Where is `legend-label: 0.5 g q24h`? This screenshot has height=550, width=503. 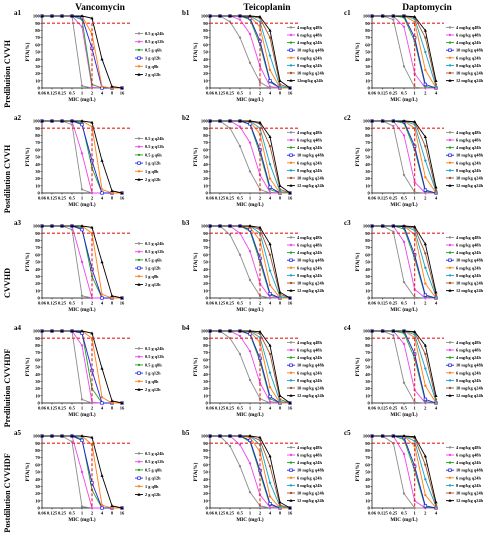 legend-label: 0.5 g q24h is located at coordinates (154, 33).